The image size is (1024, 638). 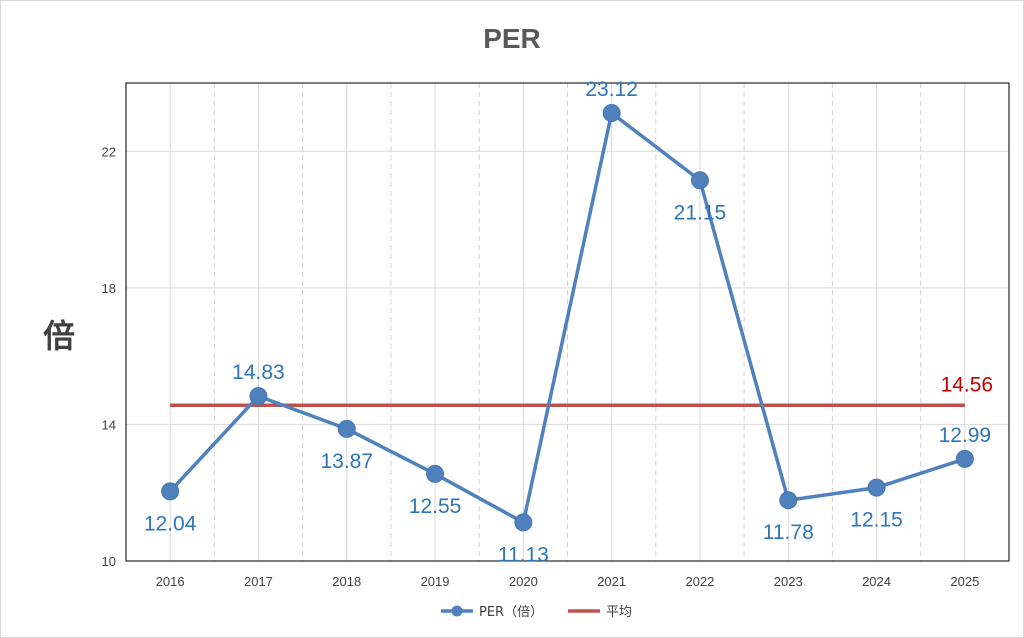 What do you see at coordinates (457, 611) in the screenshot?
I see `legend-per-swatch-marker` at bounding box center [457, 611].